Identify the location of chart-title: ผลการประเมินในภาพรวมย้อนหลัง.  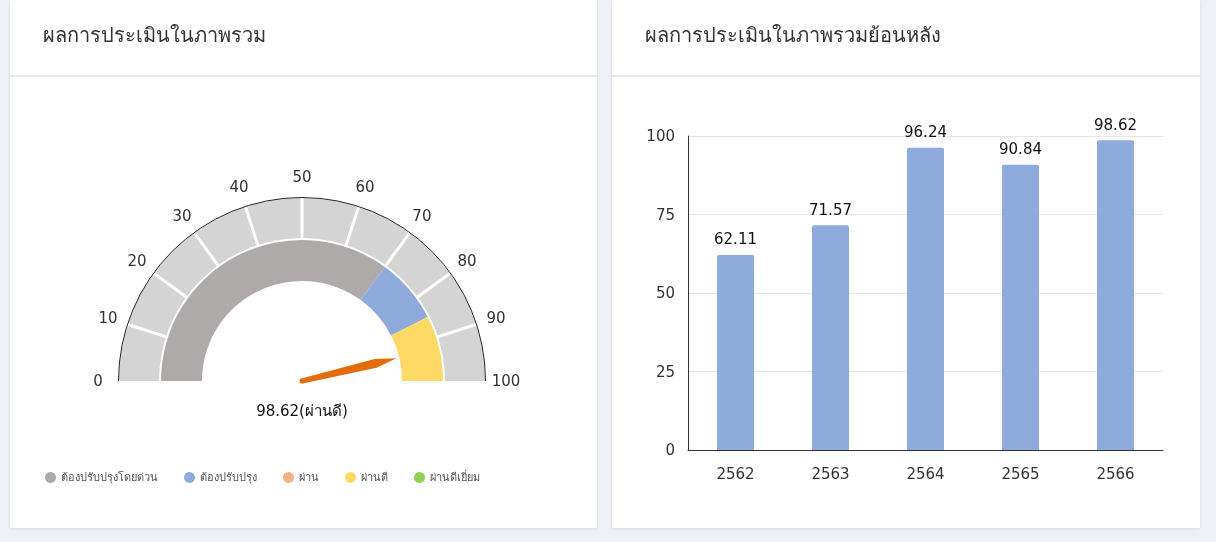
(793, 35).